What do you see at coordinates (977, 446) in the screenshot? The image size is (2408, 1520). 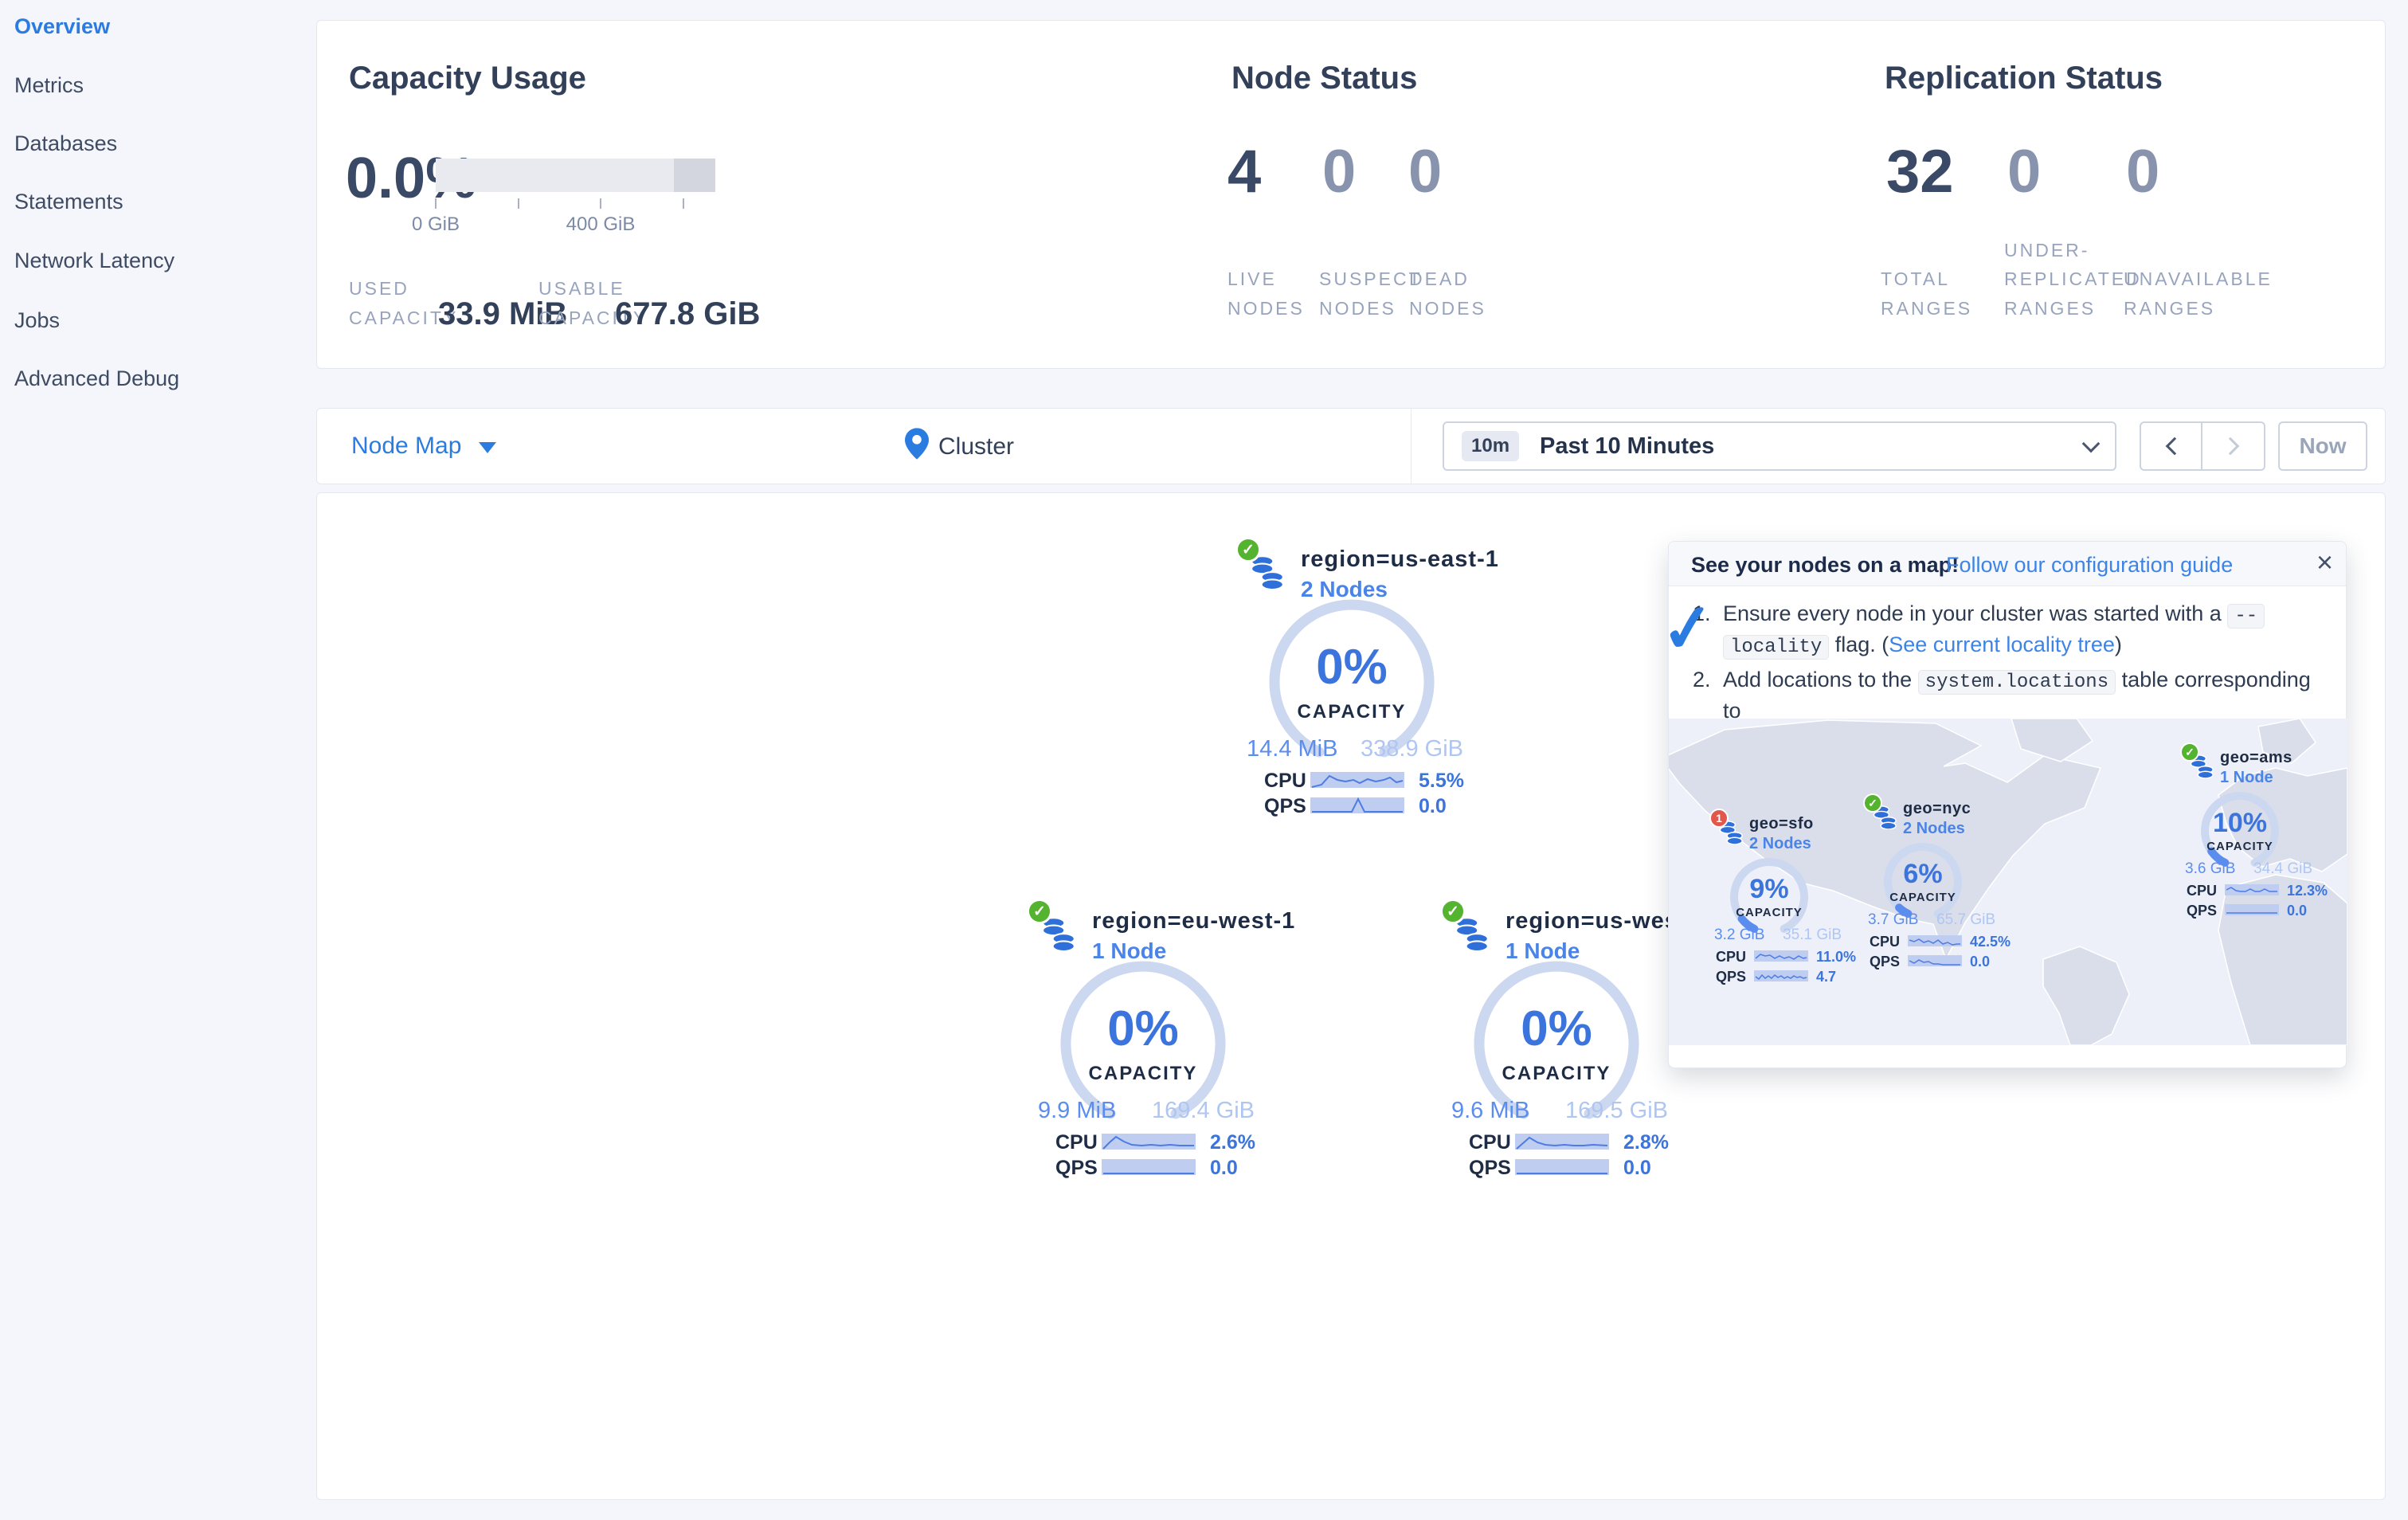 I see `breadcrumb: Cluster` at bounding box center [977, 446].